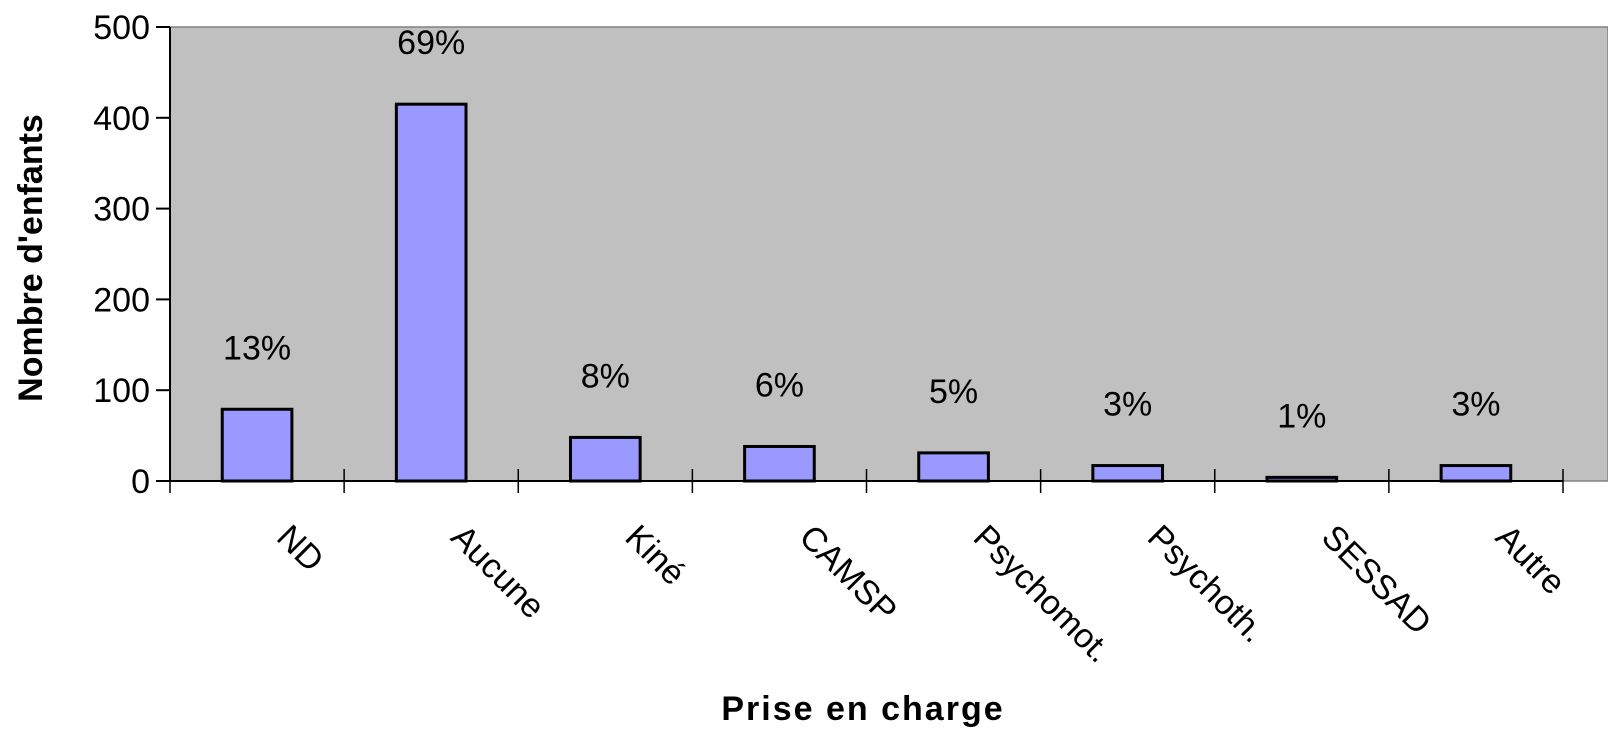  What do you see at coordinates (953, 392) in the screenshot?
I see `data-label: 5%` at bounding box center [953, 392].